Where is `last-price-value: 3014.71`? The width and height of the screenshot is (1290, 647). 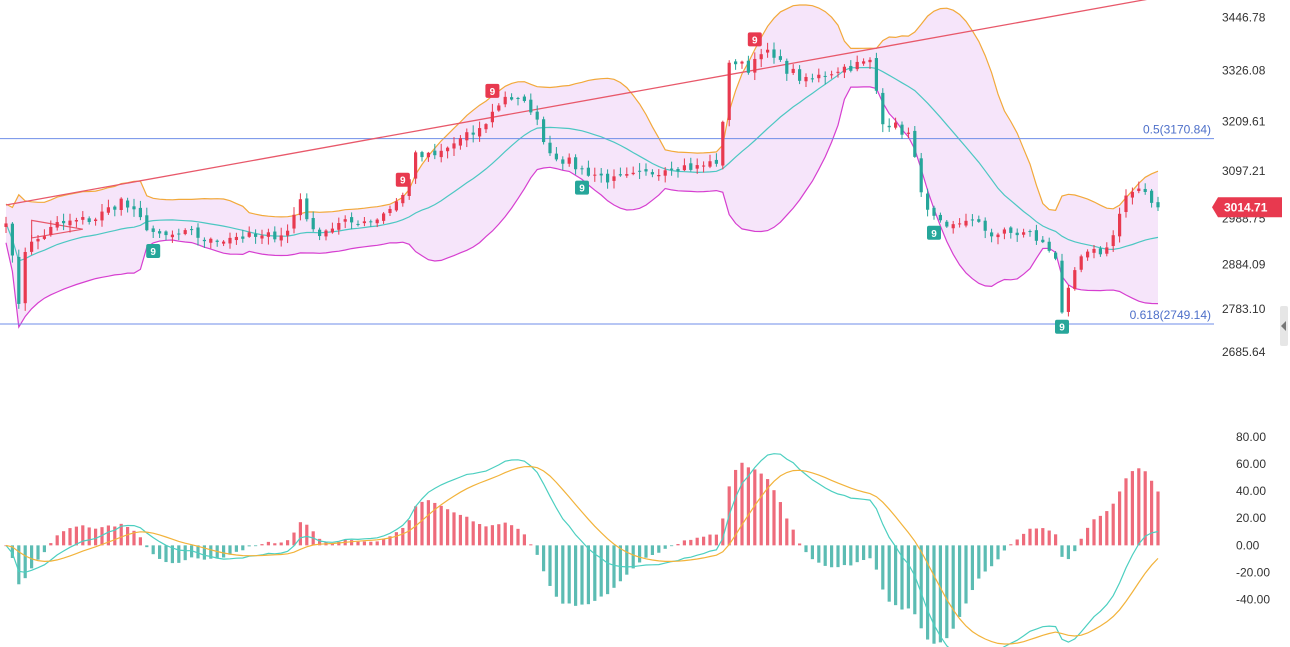
last-price-value: 3014.71 is located at coordinates (1246, 207).